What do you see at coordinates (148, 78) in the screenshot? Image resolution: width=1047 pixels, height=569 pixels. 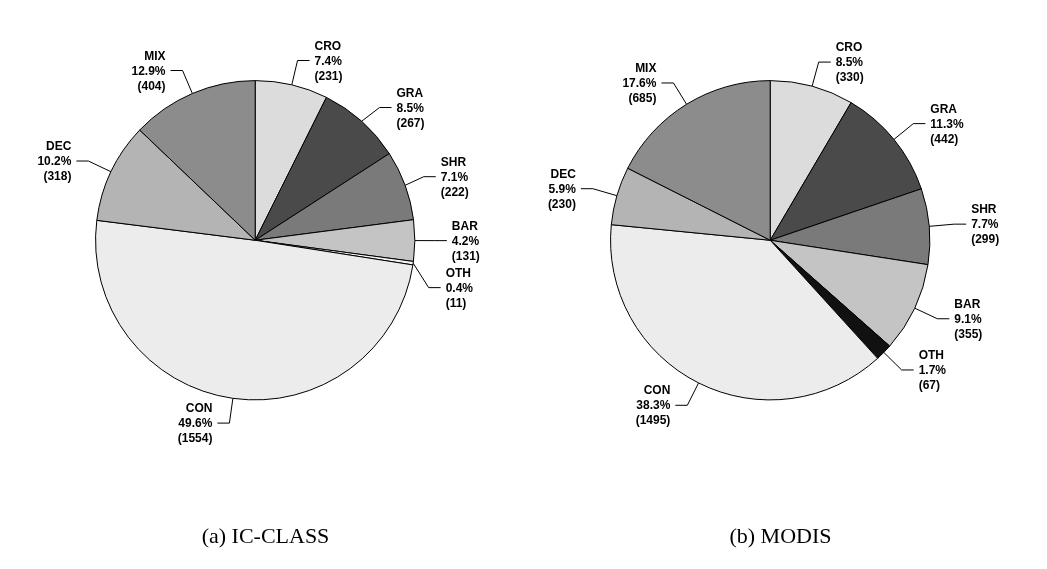 I see `data-label: 12.9% (404)` at bounding box center [148, 78].